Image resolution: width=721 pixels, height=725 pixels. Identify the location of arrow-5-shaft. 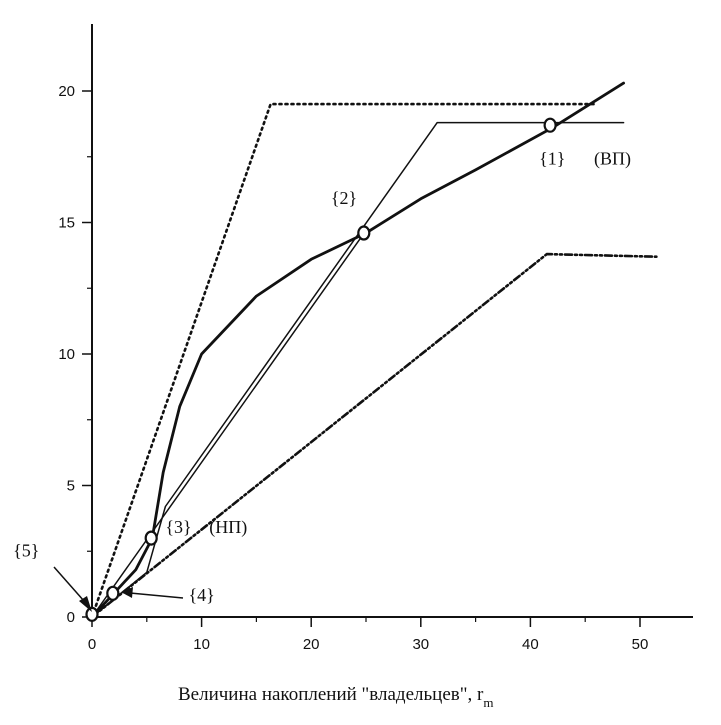
(69, 584).